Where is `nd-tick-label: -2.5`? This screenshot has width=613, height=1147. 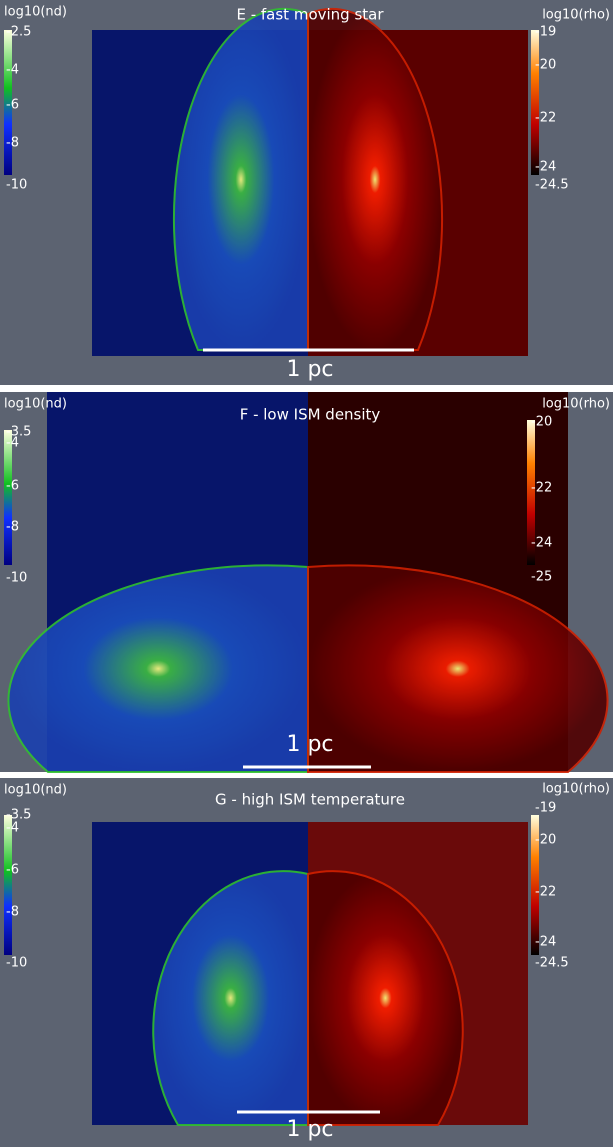
nd-tick-label: -2.5 is located at coordinates (18, 32).